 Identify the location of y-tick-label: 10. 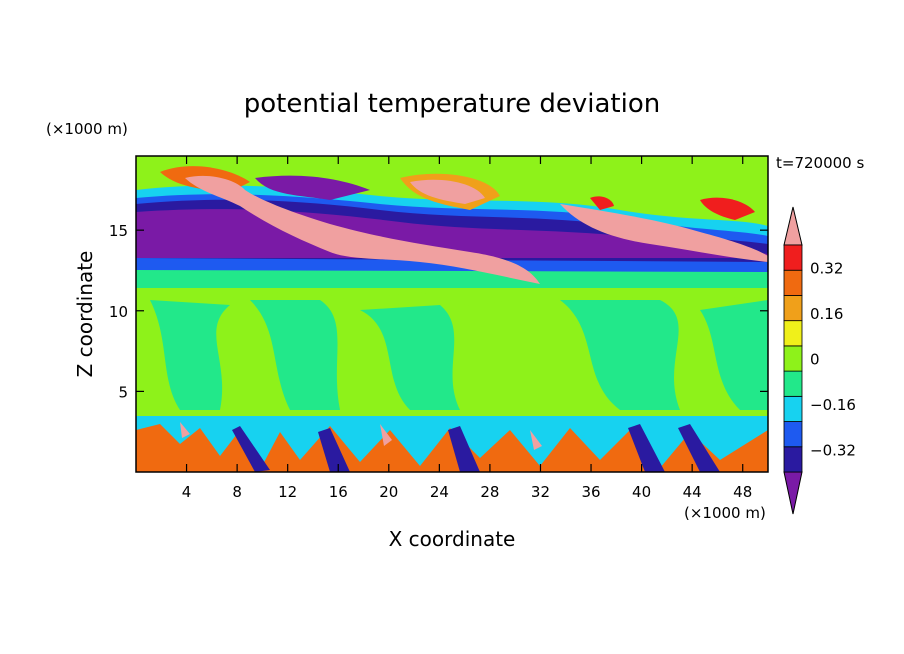
(118, 312).